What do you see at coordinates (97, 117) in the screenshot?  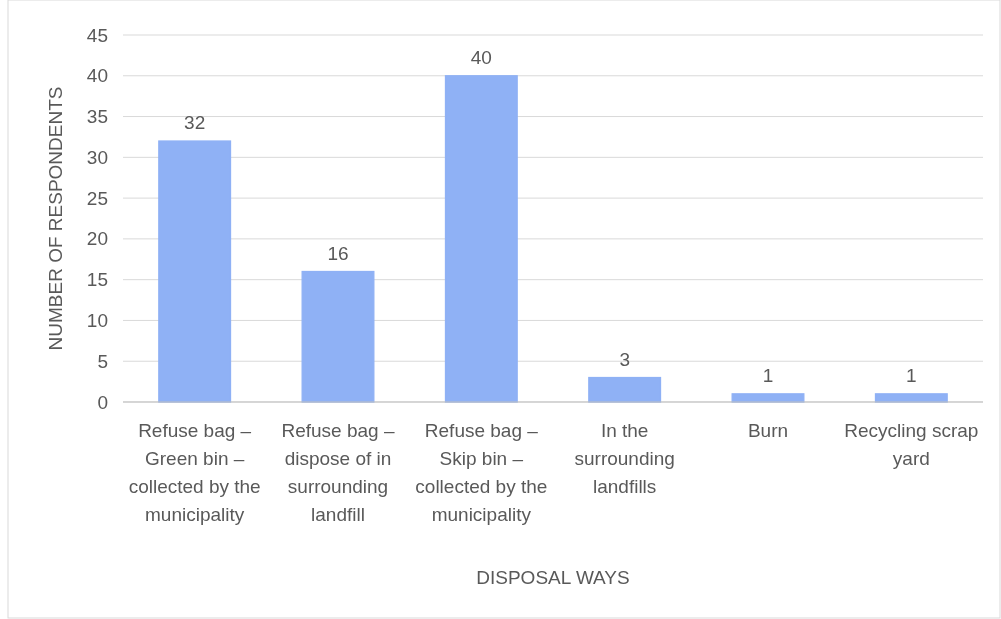 I see `y-tick-label: 35` at bounding box center [97, 117].